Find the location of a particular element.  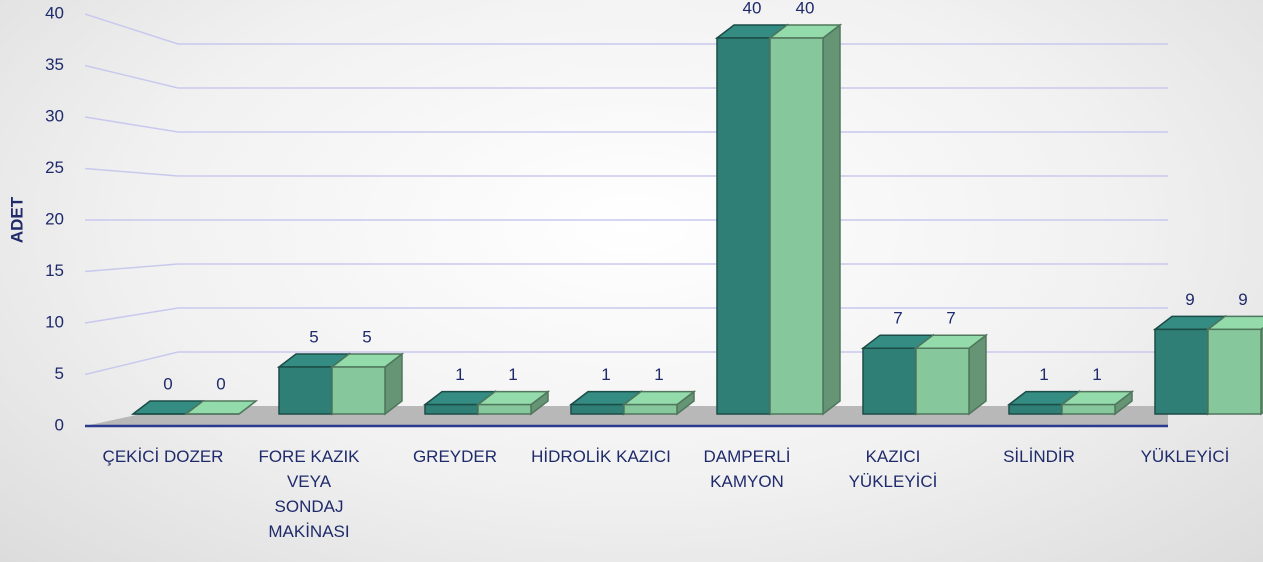

y-tick-label: 15 is located at coordinates (54, 270).